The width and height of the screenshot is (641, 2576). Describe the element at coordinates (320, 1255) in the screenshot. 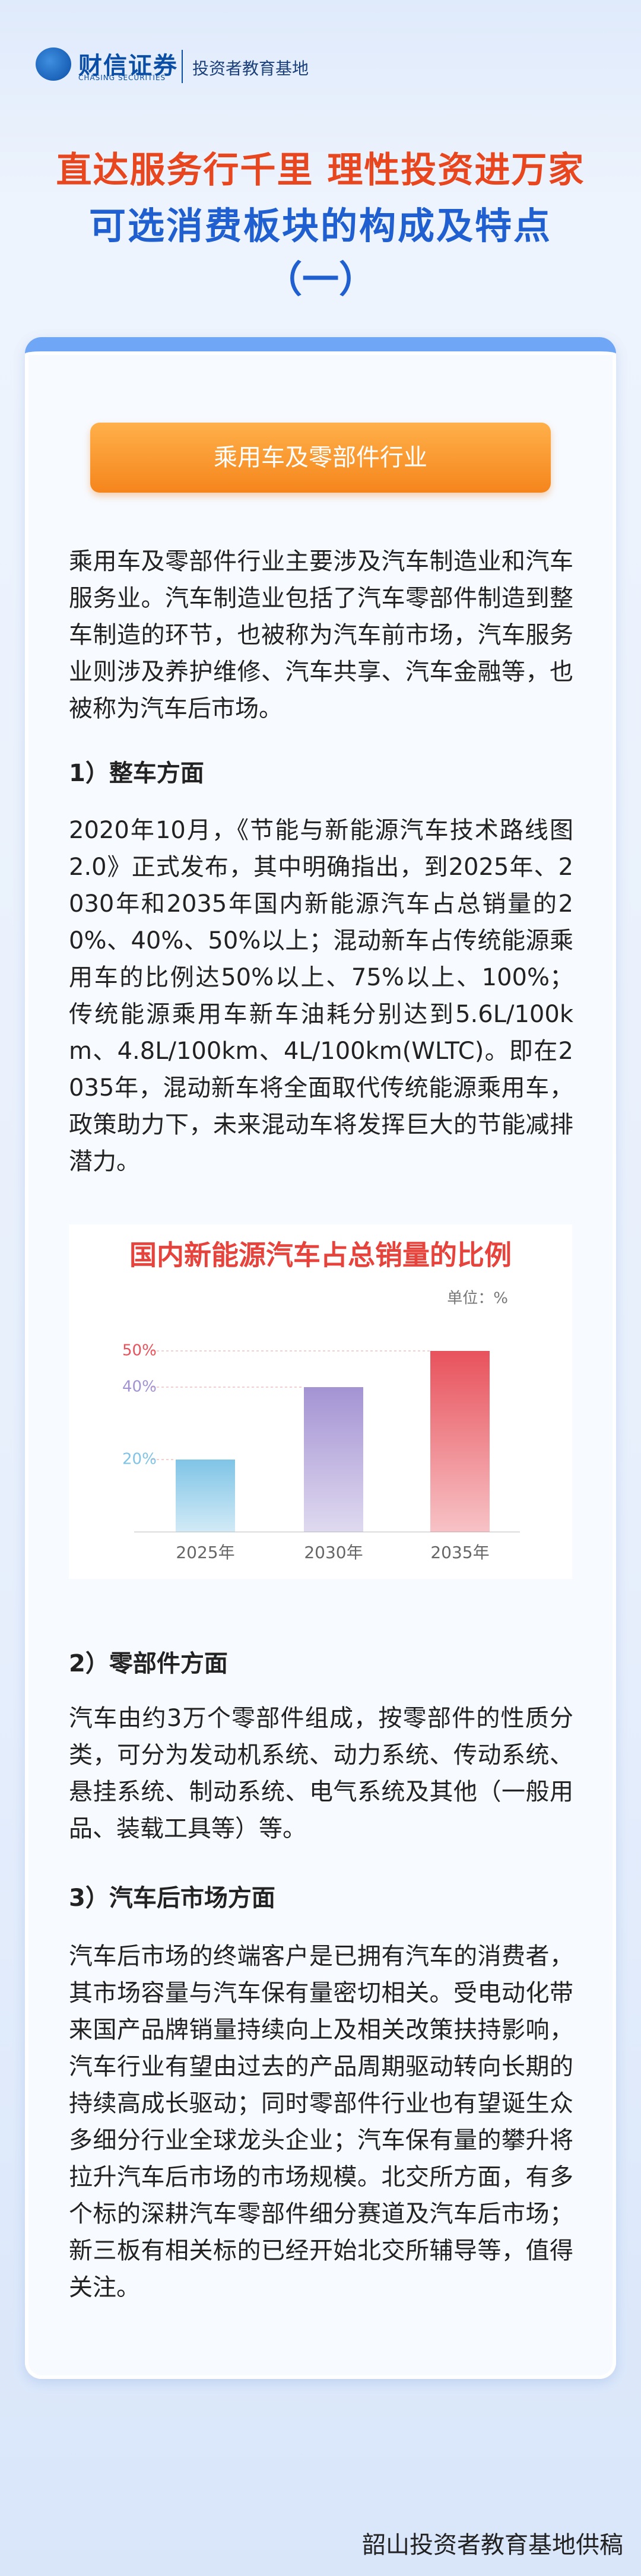

I see `chart-title: 国内新能源汽车占总销量的比例` at that location.